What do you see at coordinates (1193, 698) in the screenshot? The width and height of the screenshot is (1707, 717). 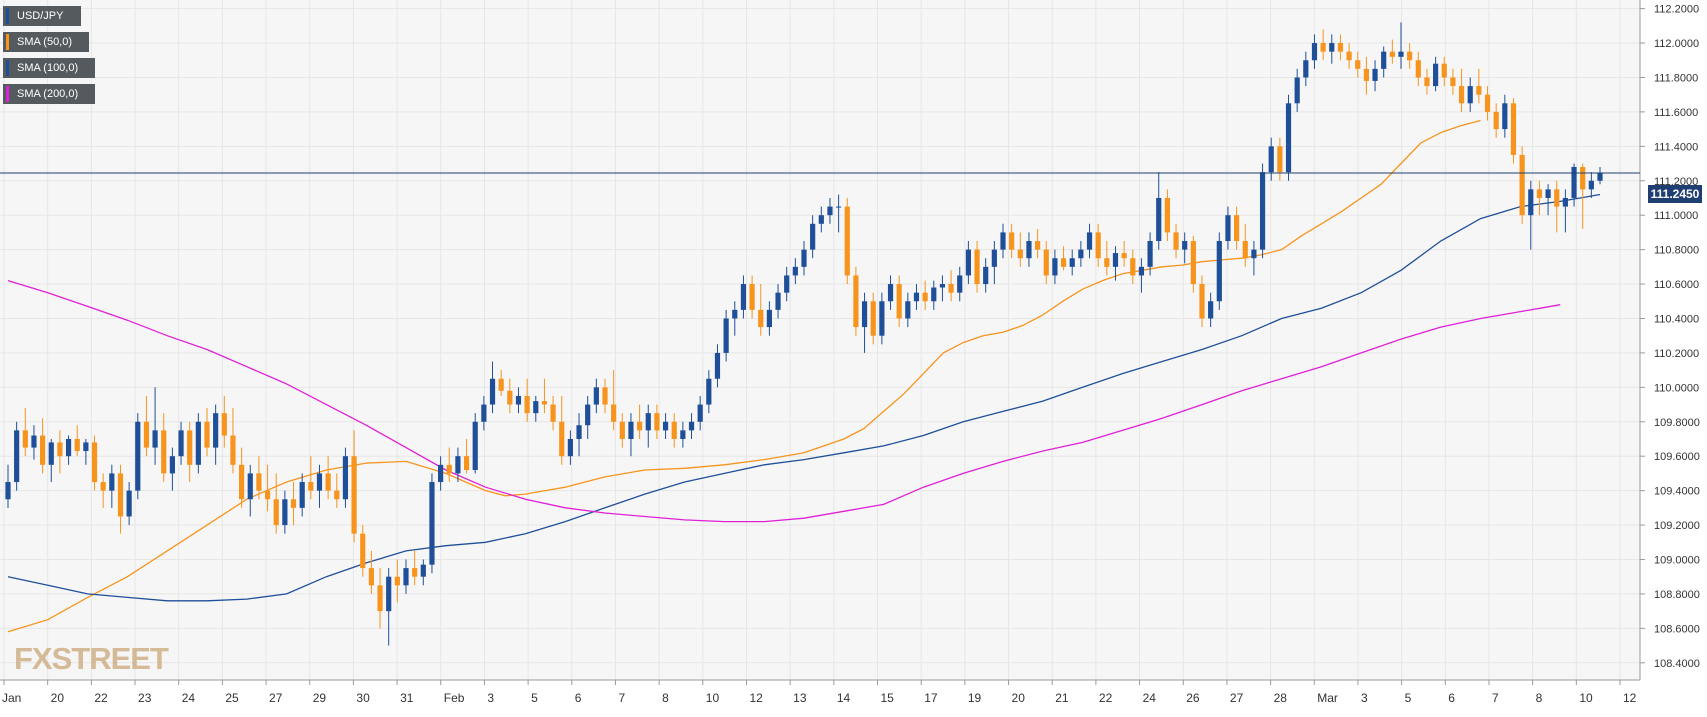 I see `x-tick-label: 26` at bounding box center [1193, 698].